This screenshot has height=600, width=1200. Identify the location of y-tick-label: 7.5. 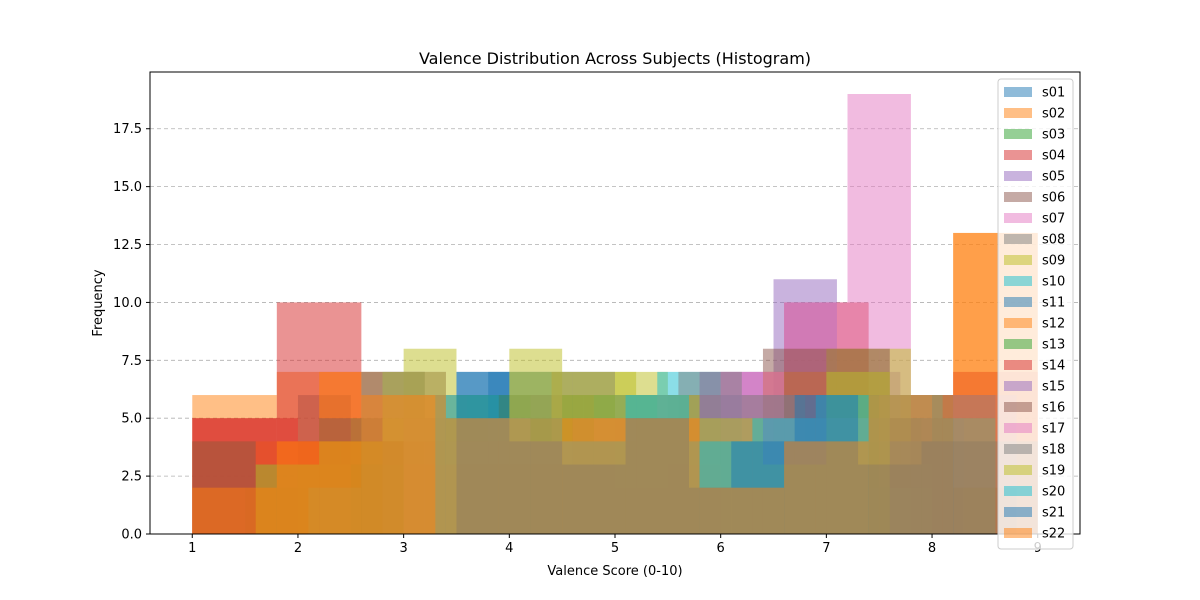
(131, 361).